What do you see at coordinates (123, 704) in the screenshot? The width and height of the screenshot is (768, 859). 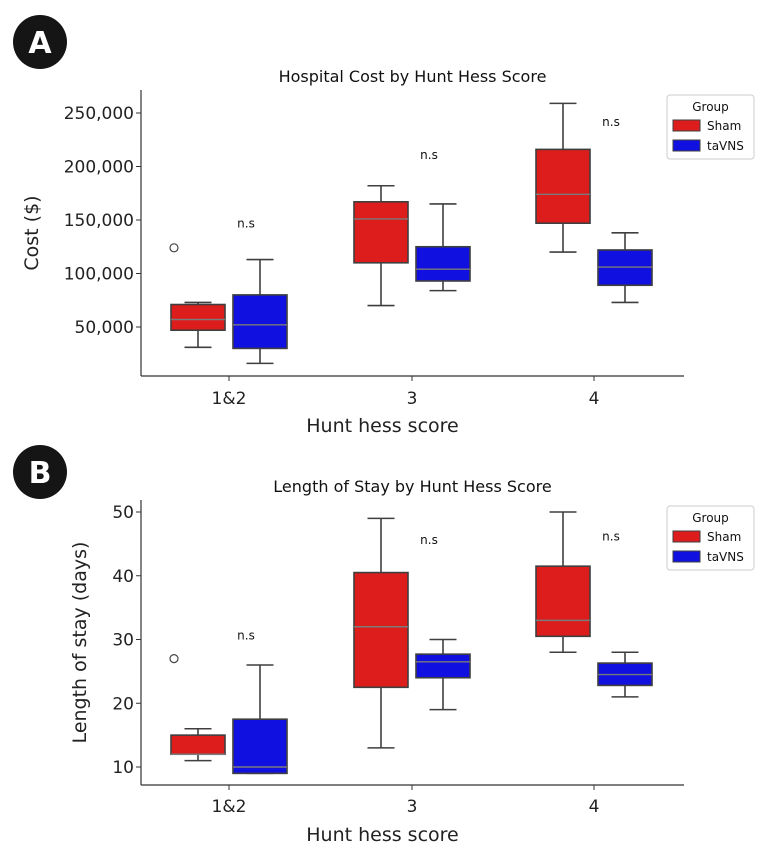 I see `y-tick-label: 20` at bounding box center [123, 704].